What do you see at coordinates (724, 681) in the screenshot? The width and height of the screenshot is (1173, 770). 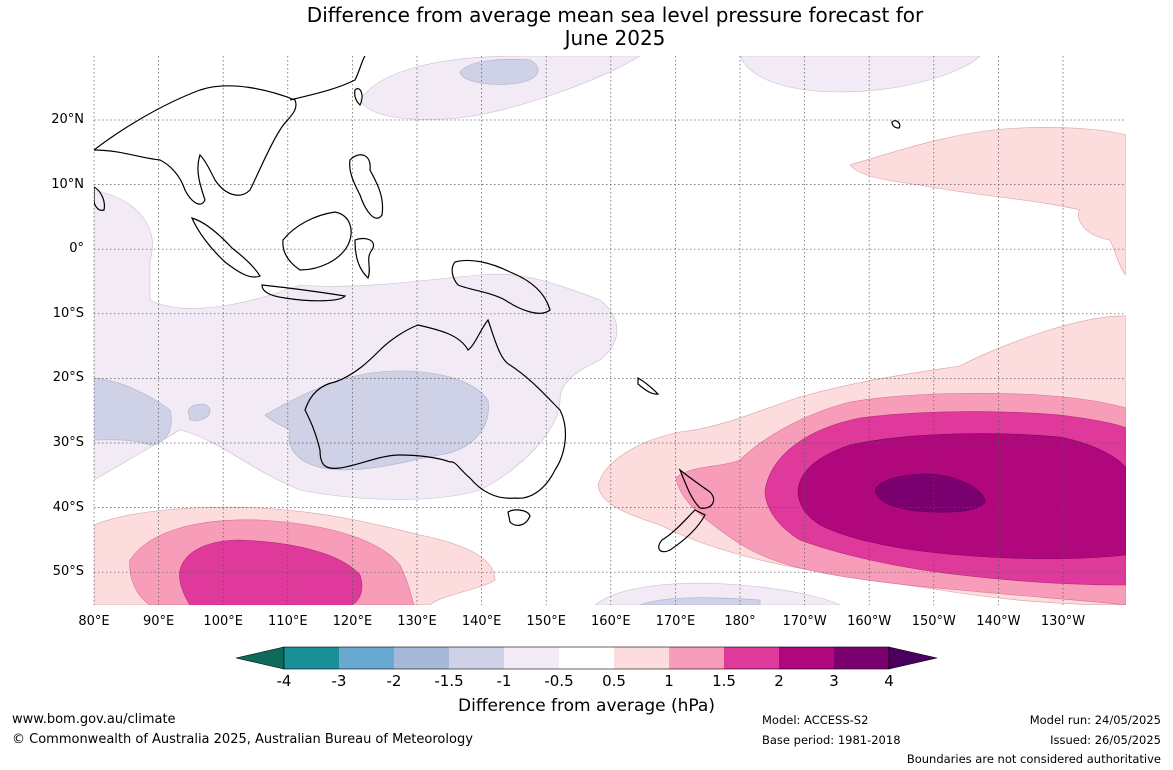 I see `colorbar-tick-label: 1.5` at bounding box center [724, 681].